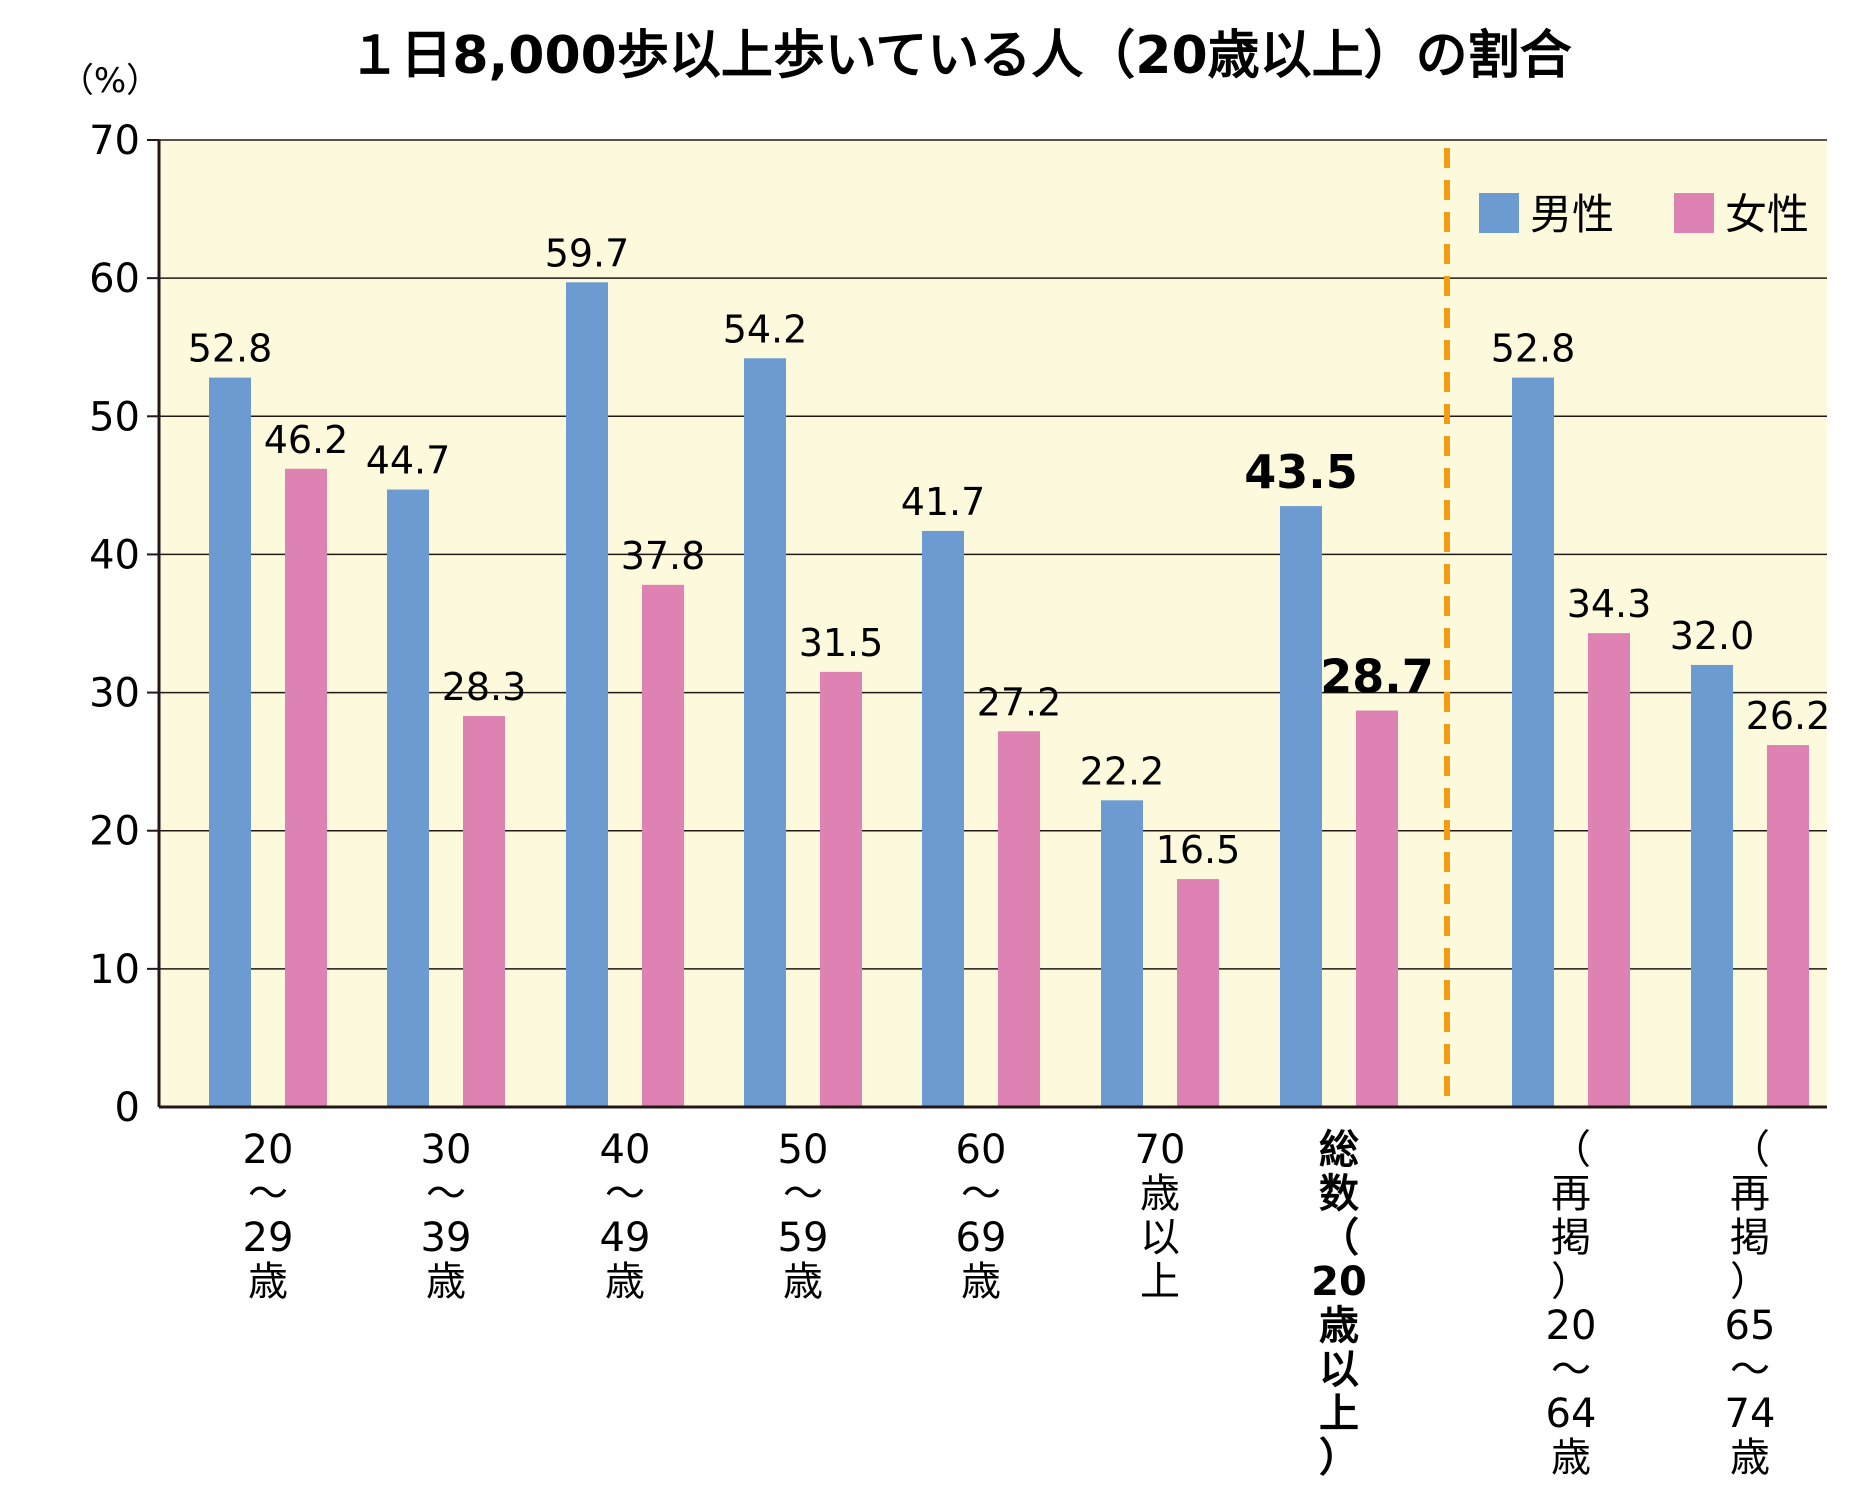 The height and width of the screenshot is (1505, 1856). I want to click on category-label: 39, so click(446, 1238).